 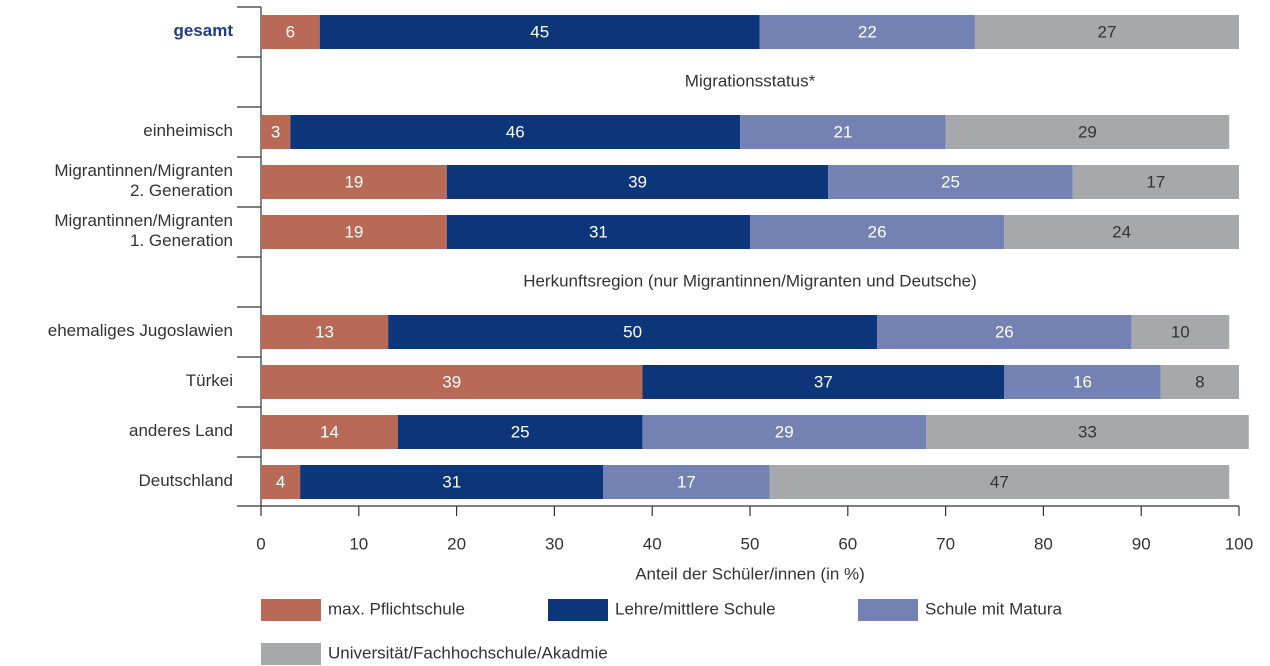 I want to click on x-axis-label: Anteil der Schüler/innen (in %), so click(x=750, y=573).